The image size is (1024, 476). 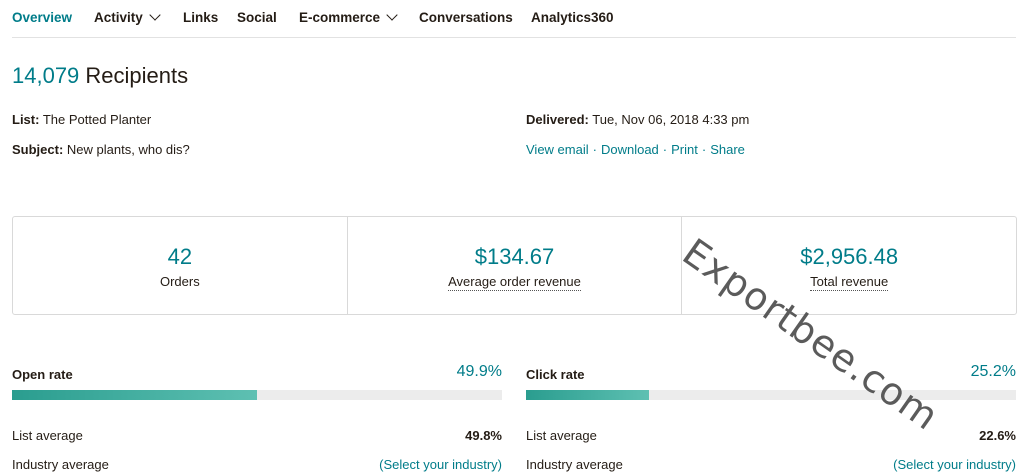 I want to click on view-email-link: View email, so click(x=557, y=149).